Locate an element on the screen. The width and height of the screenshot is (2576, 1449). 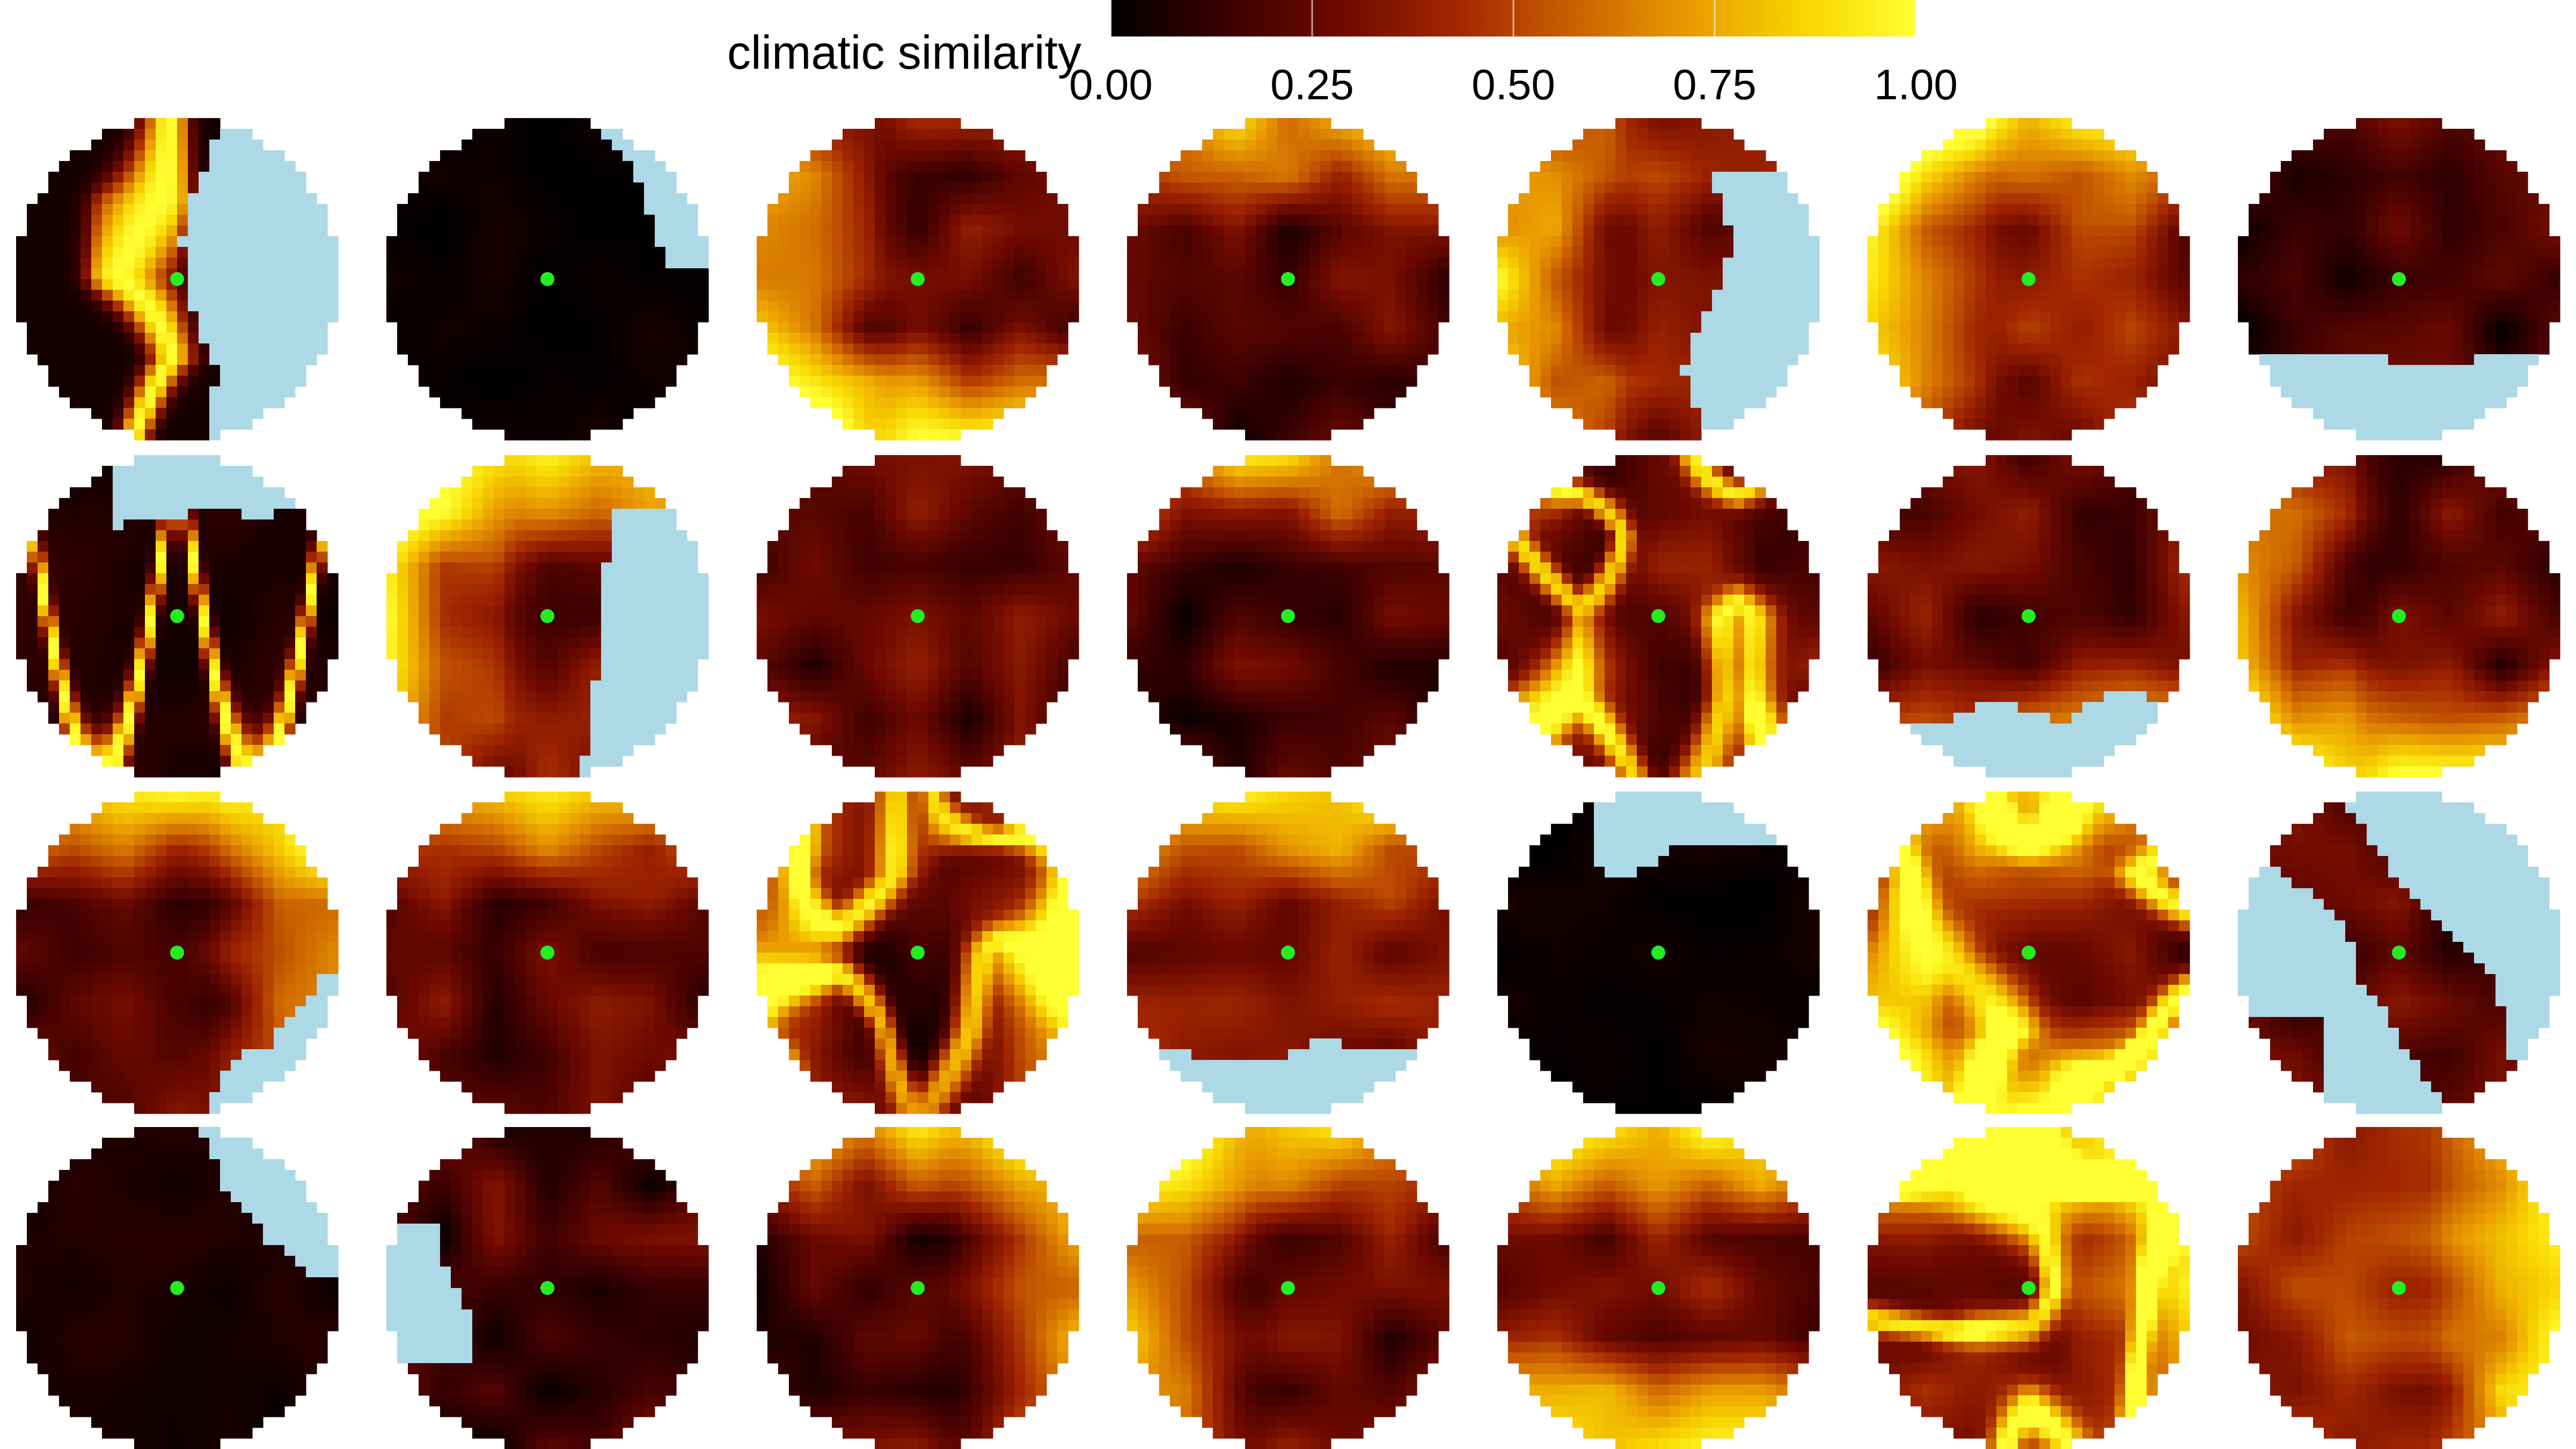
similarity-panel-r1-c3 is located at coordinates (918, 279).